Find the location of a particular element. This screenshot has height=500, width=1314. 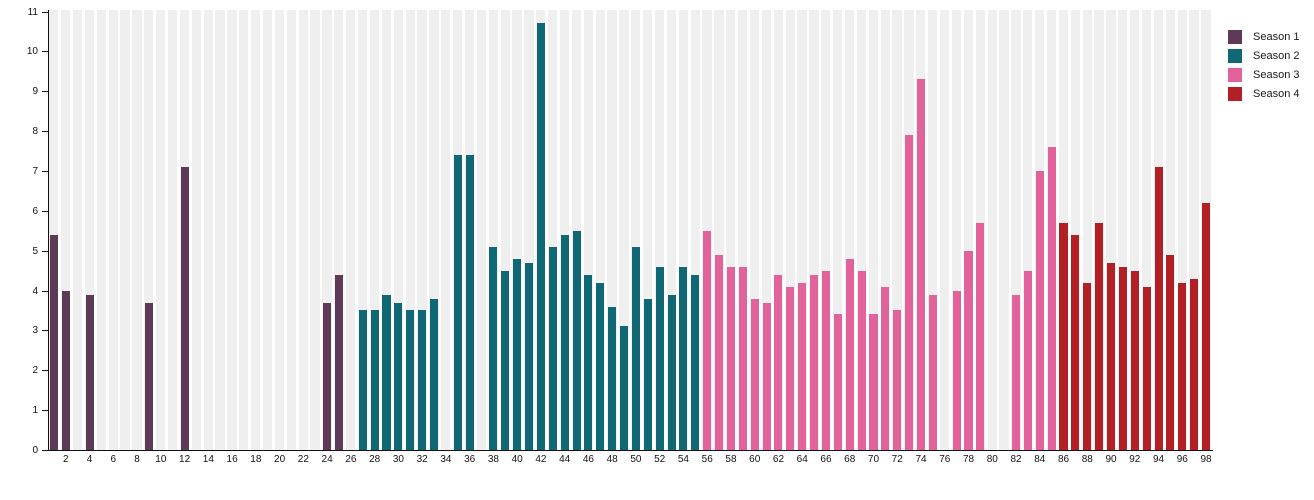

x-tick-label: 92 is located at coordinates (1135, 459).